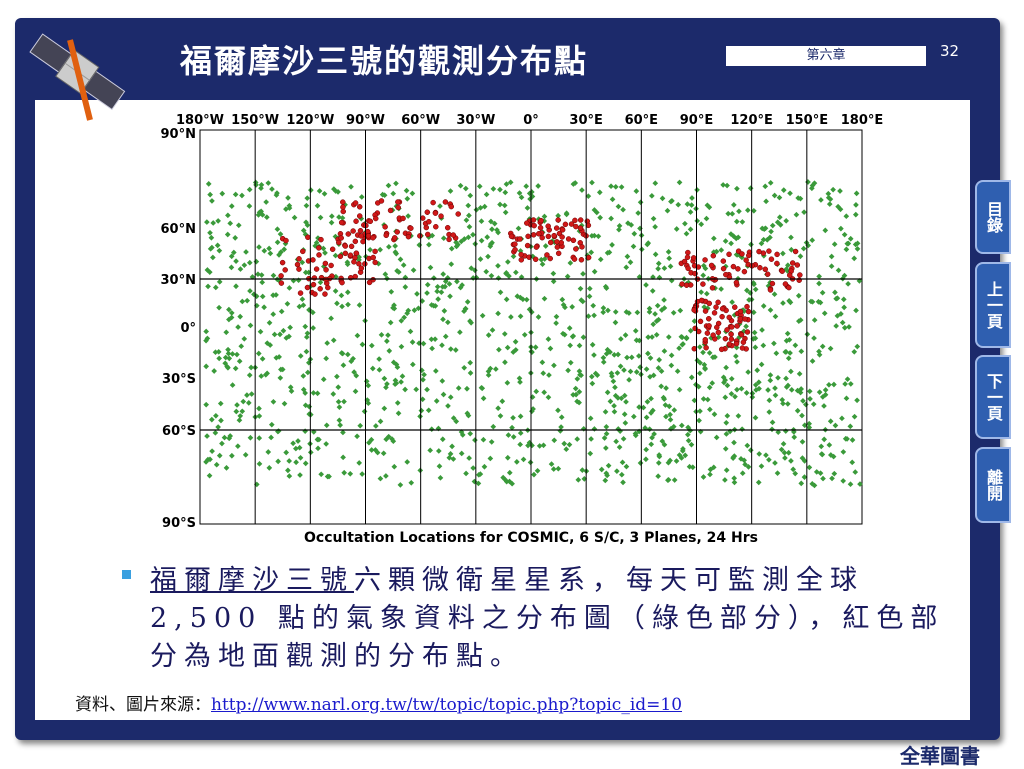 This screenshot has width=1024, height=769. Describe the element at coordinates (993, 217) in the screenshot. I see `nav-toc: 目錄` at that location.